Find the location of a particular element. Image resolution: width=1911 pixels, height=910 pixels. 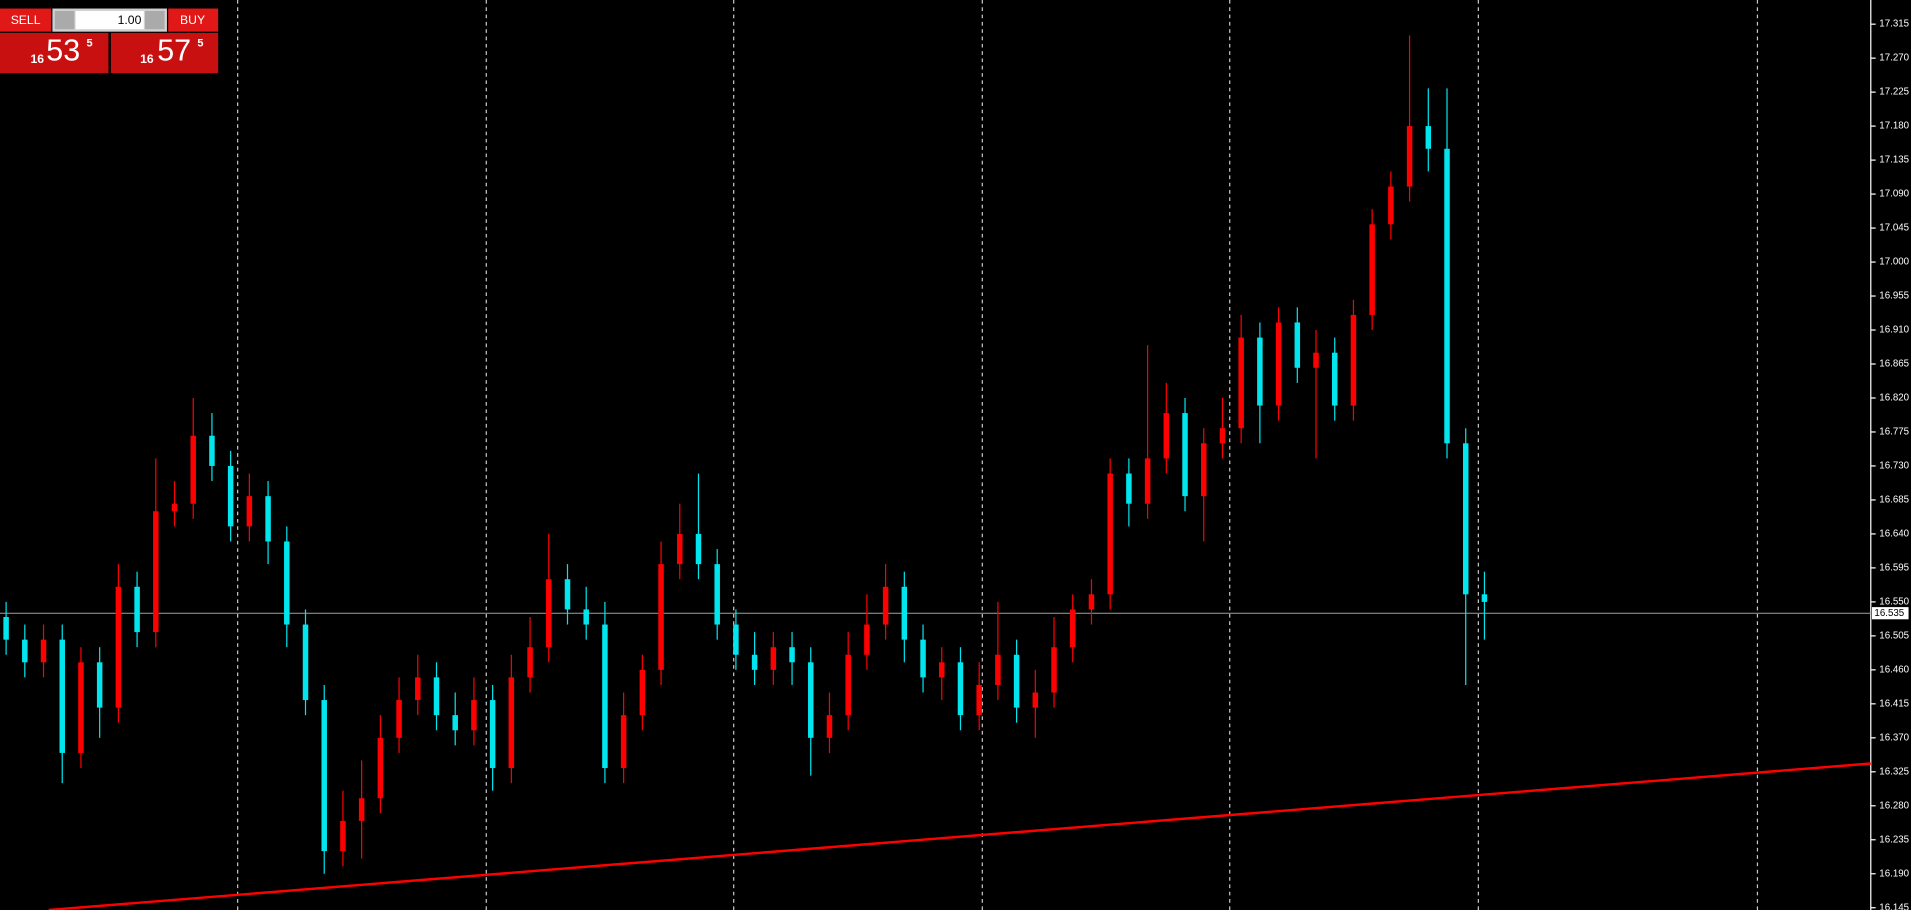

y-tick-label: 16.910 is located at coordinates (1894, 330).